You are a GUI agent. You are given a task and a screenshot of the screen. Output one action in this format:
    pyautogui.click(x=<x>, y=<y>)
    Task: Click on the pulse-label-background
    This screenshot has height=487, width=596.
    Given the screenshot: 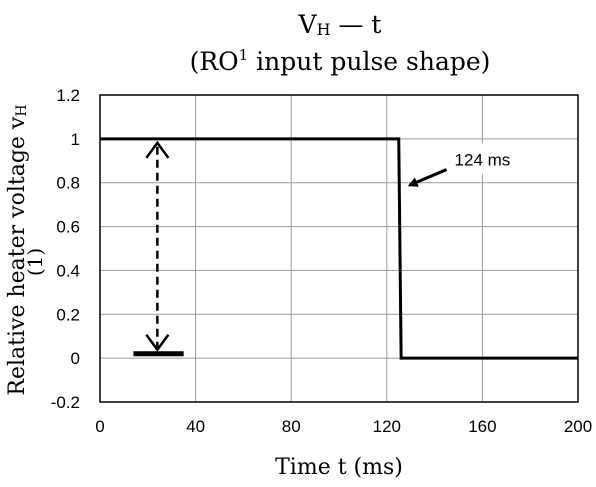 What is the action you would take?
    pyautogui.click(x=497, y=158)
    